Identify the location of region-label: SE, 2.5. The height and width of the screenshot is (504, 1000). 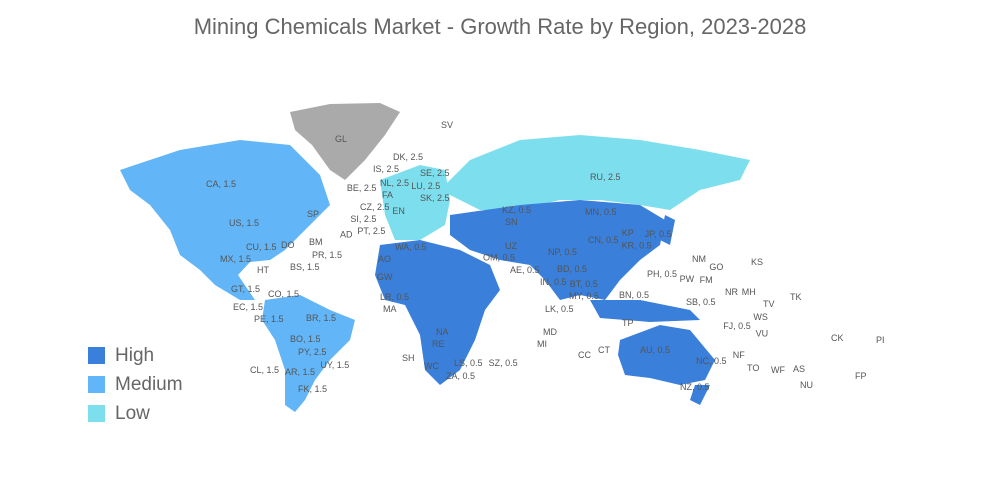
(435, 173).